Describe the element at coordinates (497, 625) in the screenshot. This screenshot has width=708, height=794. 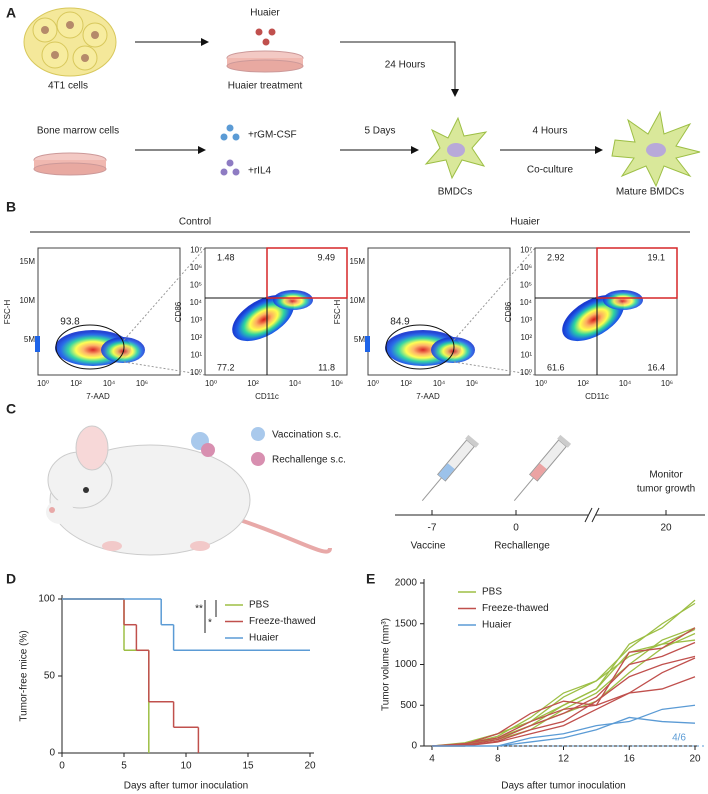
I see `legend-label: Huaier` at that location.